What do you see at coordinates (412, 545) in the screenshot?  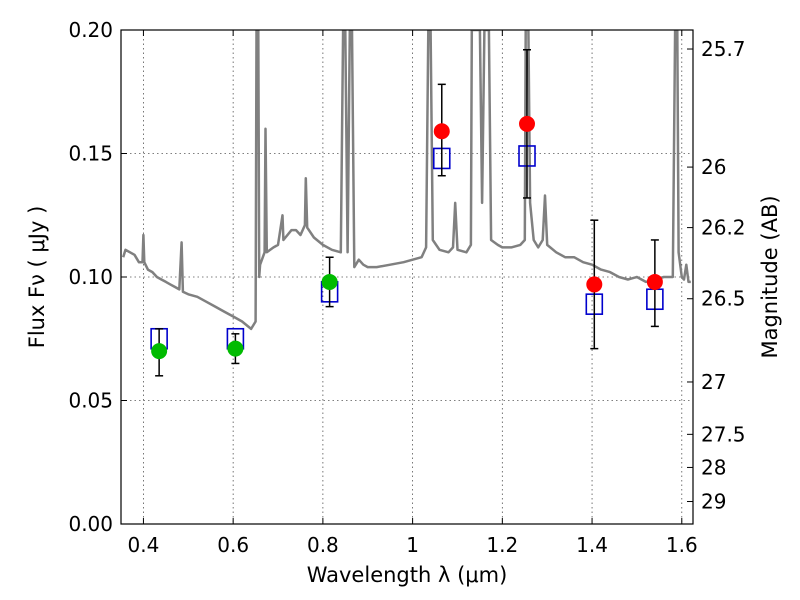 I see `x-tick-label: 1` at bounding box center [412, 545].